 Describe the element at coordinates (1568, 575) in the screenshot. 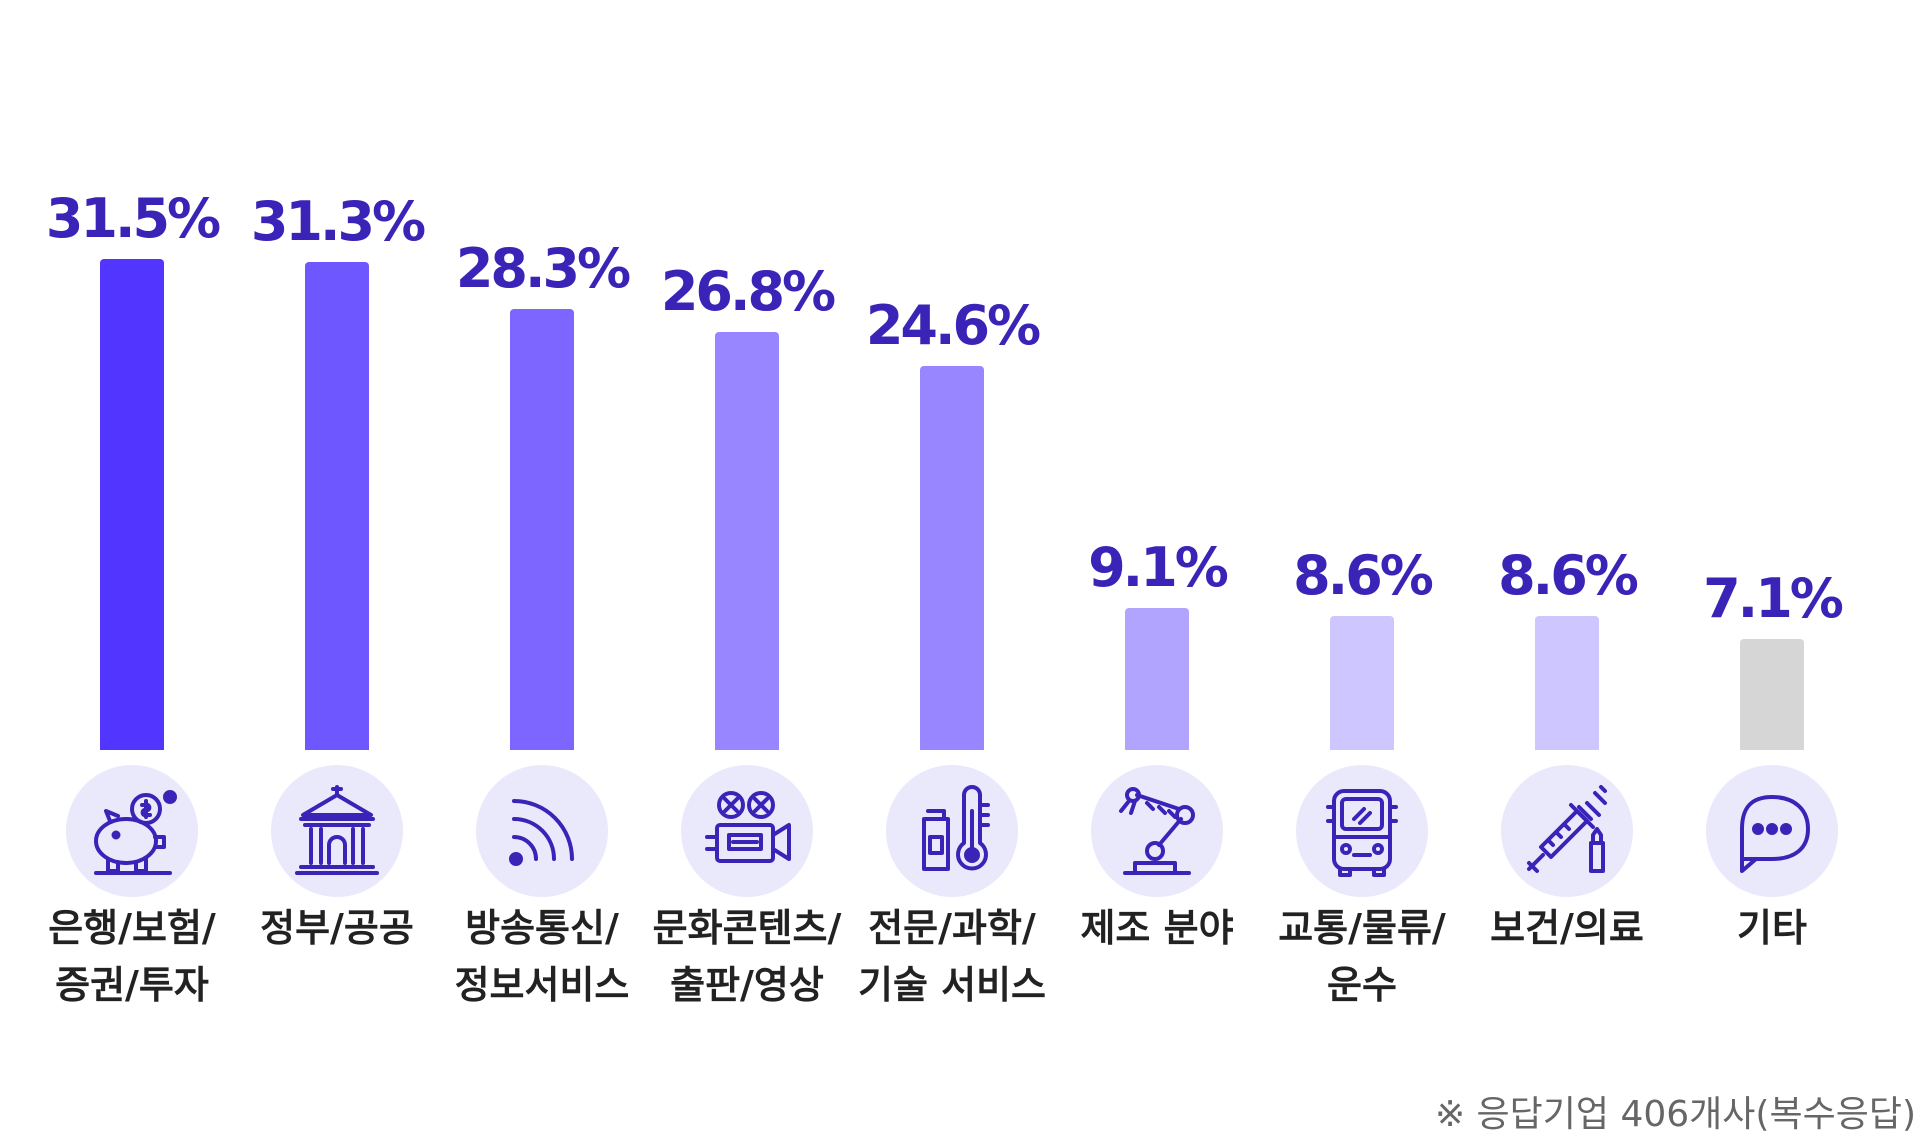

I see `value-label-8: 8.6%` at that location.